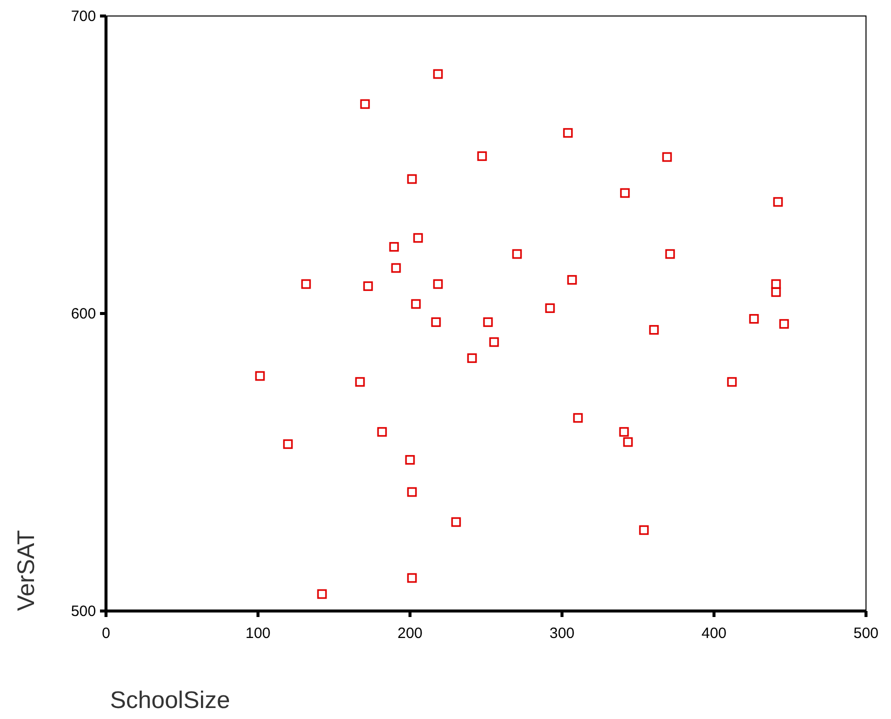 This screenshot has height=719, width=891. What do you see at coordinates (26, 570) in the screenshot?
I see `y-axis-title: VerSAT` at bounding box center [26, 570].